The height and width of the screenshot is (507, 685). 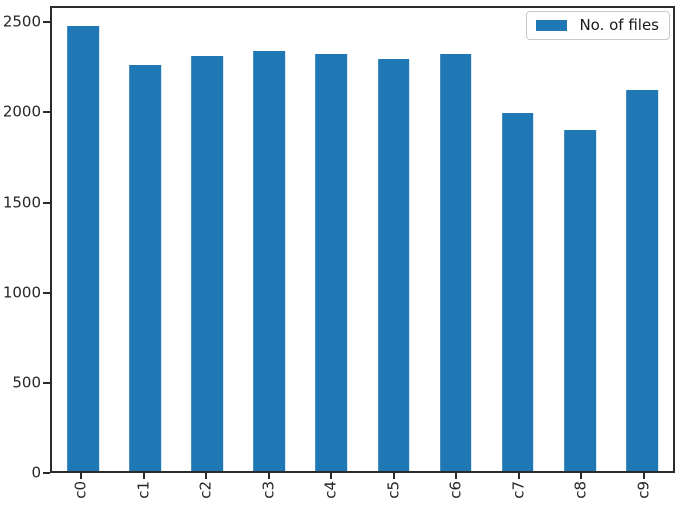 What do you see at coordinates (330, 490) in the screenshot?
I see `x-tick-label-c4: c4` at bounding box center [330, 490].